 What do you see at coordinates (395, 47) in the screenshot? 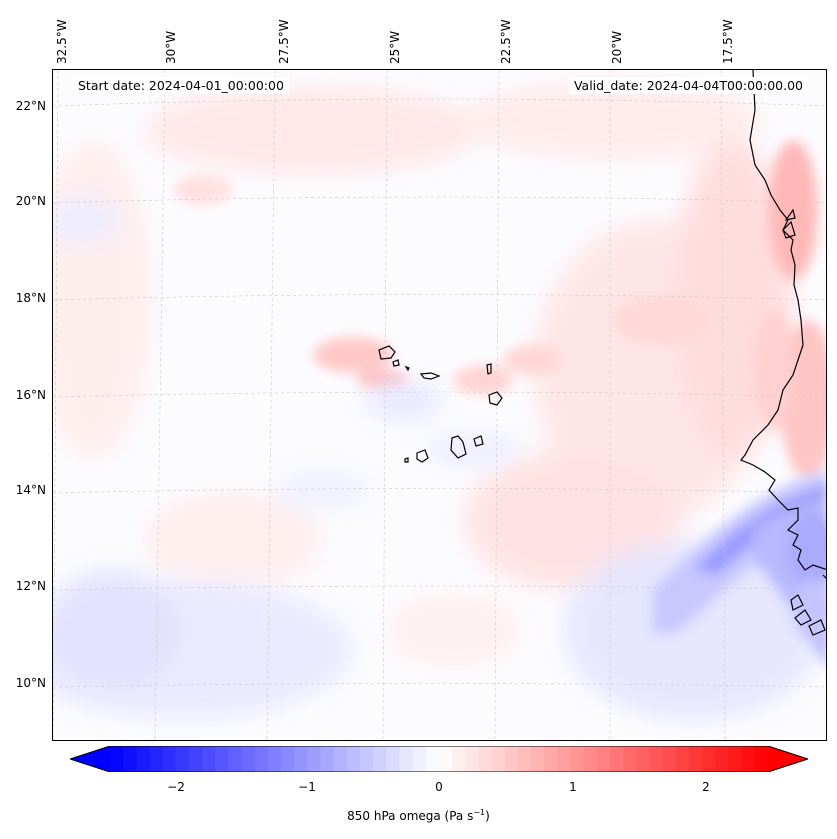
I see `lon-tick-label: 25°W` at bounding box center [395, 47].